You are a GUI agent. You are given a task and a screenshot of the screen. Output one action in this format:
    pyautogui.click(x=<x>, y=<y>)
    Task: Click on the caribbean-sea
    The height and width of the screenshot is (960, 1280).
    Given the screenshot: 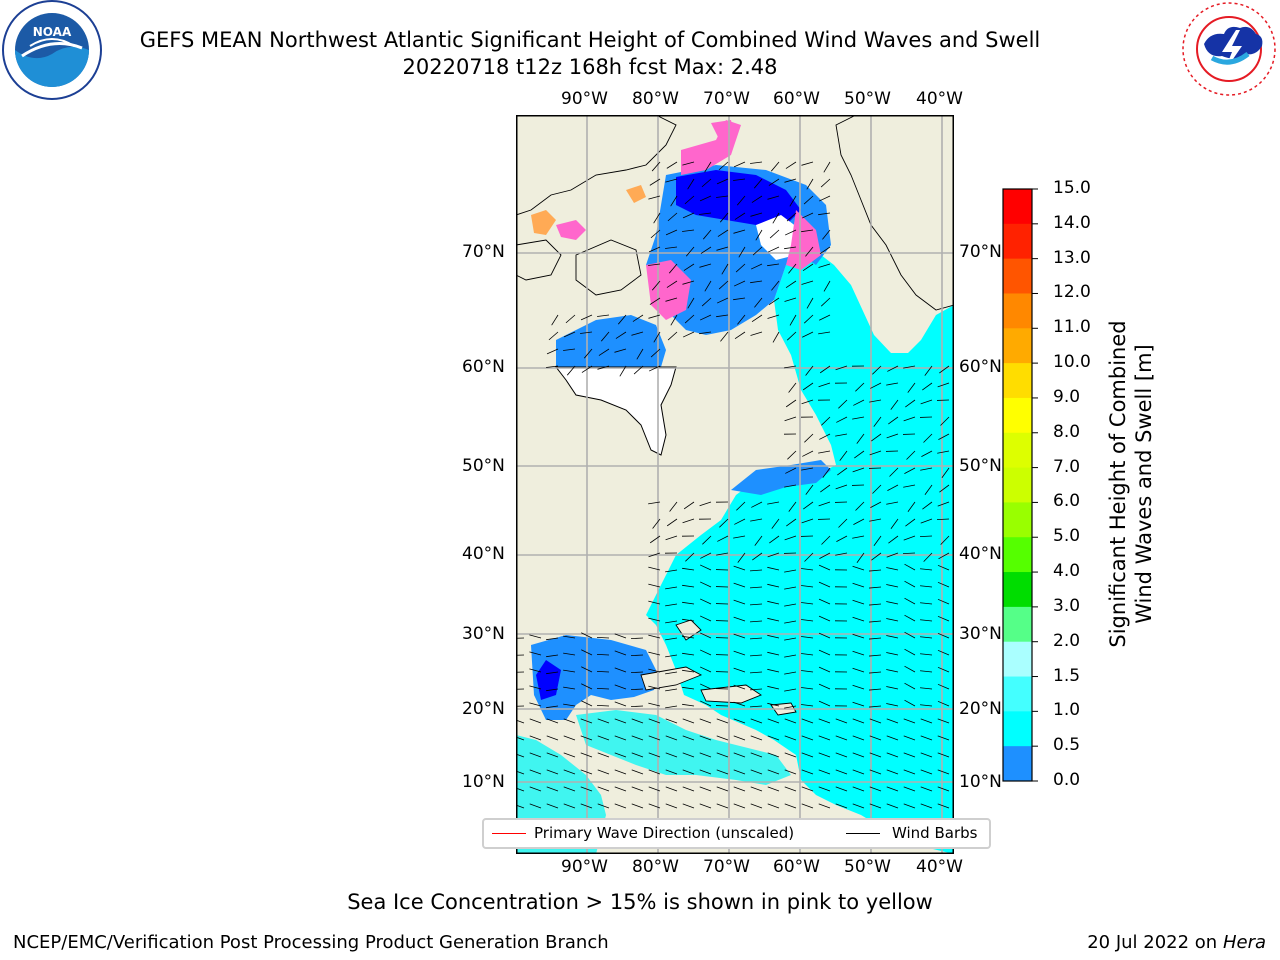 What is the action you would take?
    pyautogui.click(x=683, y=747)
    